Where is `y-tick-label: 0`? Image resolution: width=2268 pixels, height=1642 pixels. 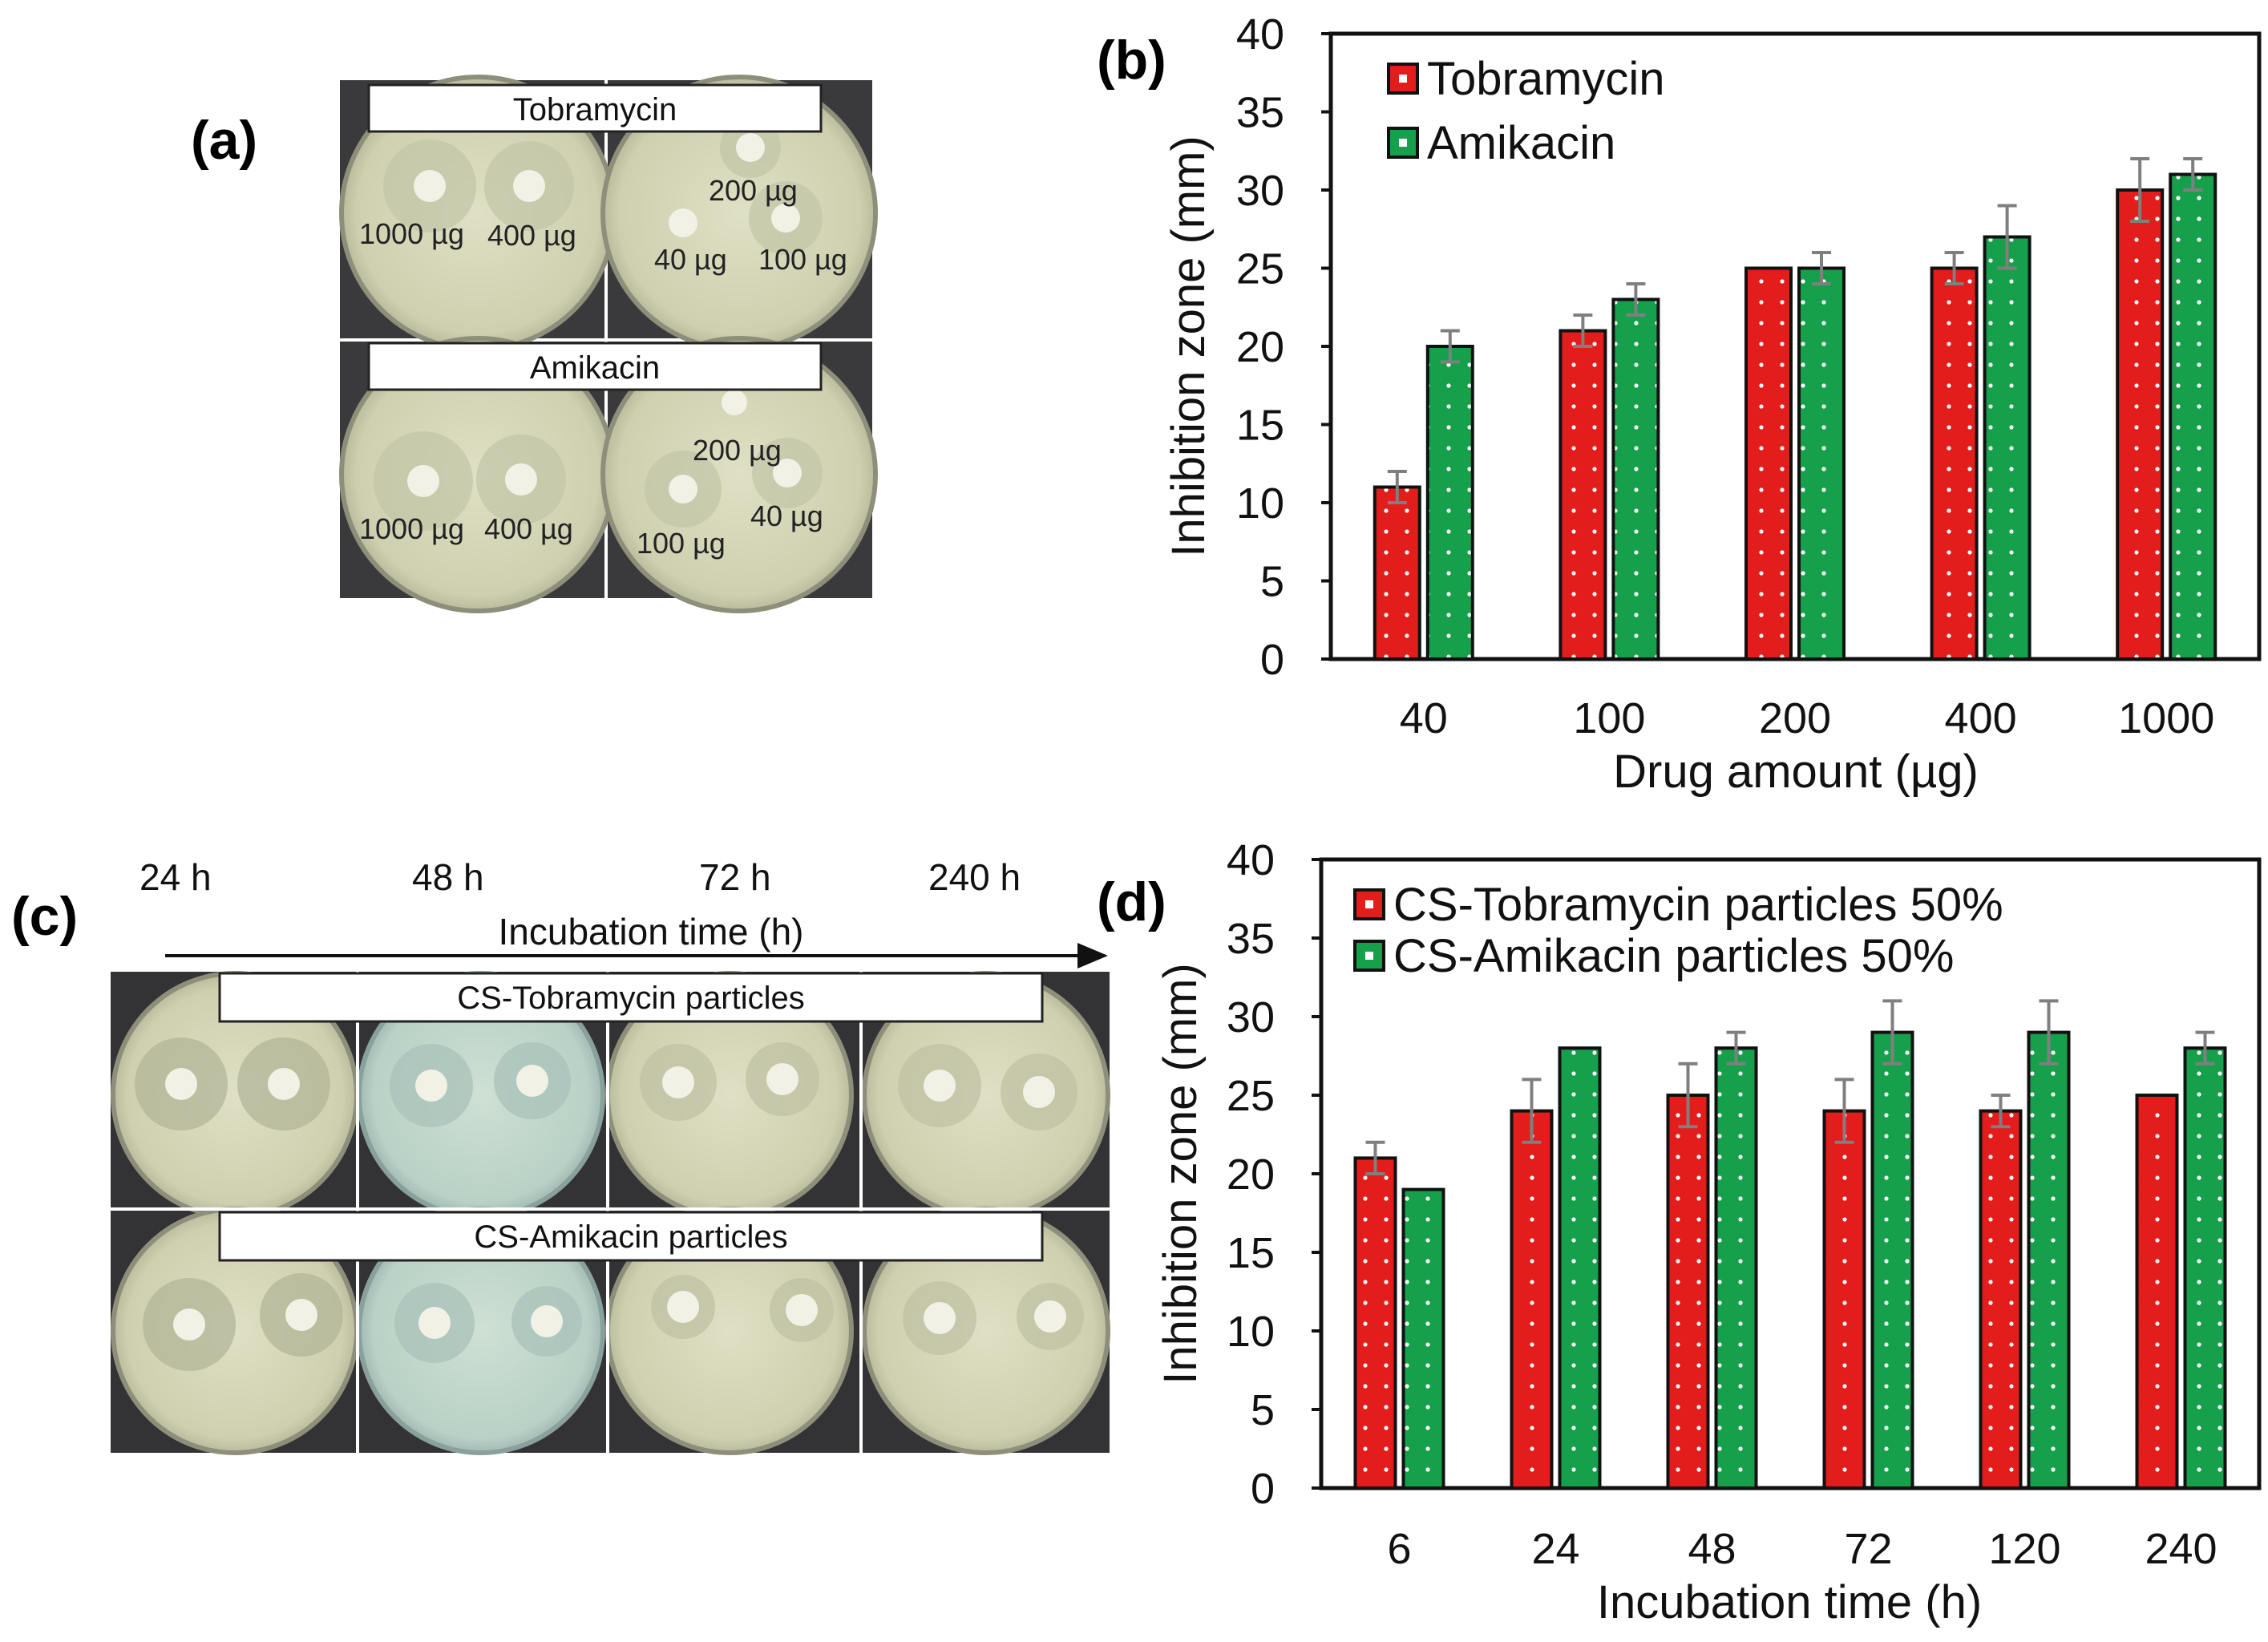 y-tick-label: 0 is located at coordinates (1272, 660).